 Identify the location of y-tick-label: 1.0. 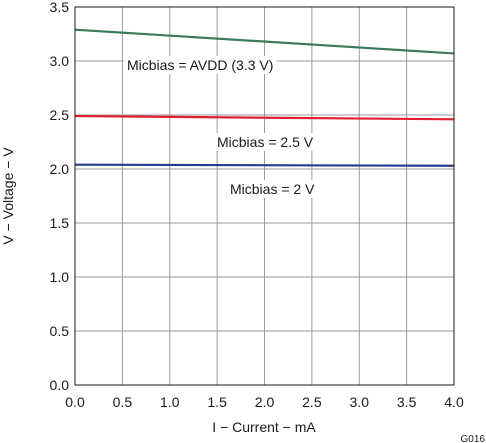
(60, 277).